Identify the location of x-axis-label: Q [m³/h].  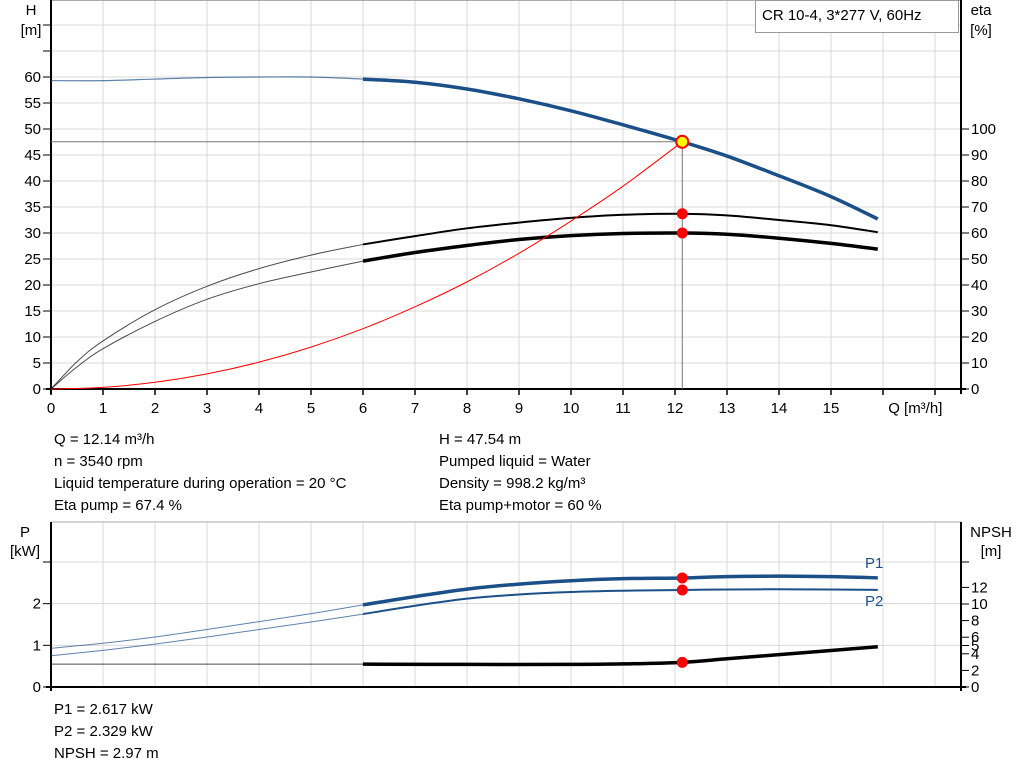
(915, 408).